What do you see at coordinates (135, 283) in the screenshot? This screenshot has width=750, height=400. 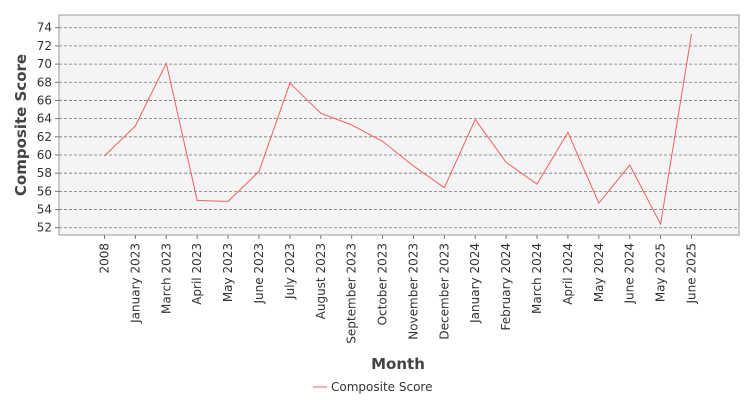 I see `x-tick-label: January 2023` at bounding box center [135, 283].